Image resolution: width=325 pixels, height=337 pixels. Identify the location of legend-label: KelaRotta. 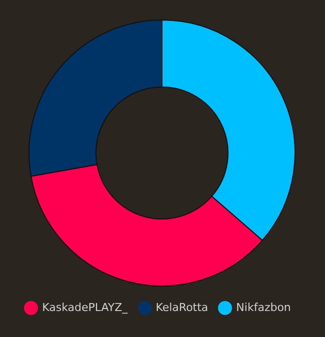
(182, 307).